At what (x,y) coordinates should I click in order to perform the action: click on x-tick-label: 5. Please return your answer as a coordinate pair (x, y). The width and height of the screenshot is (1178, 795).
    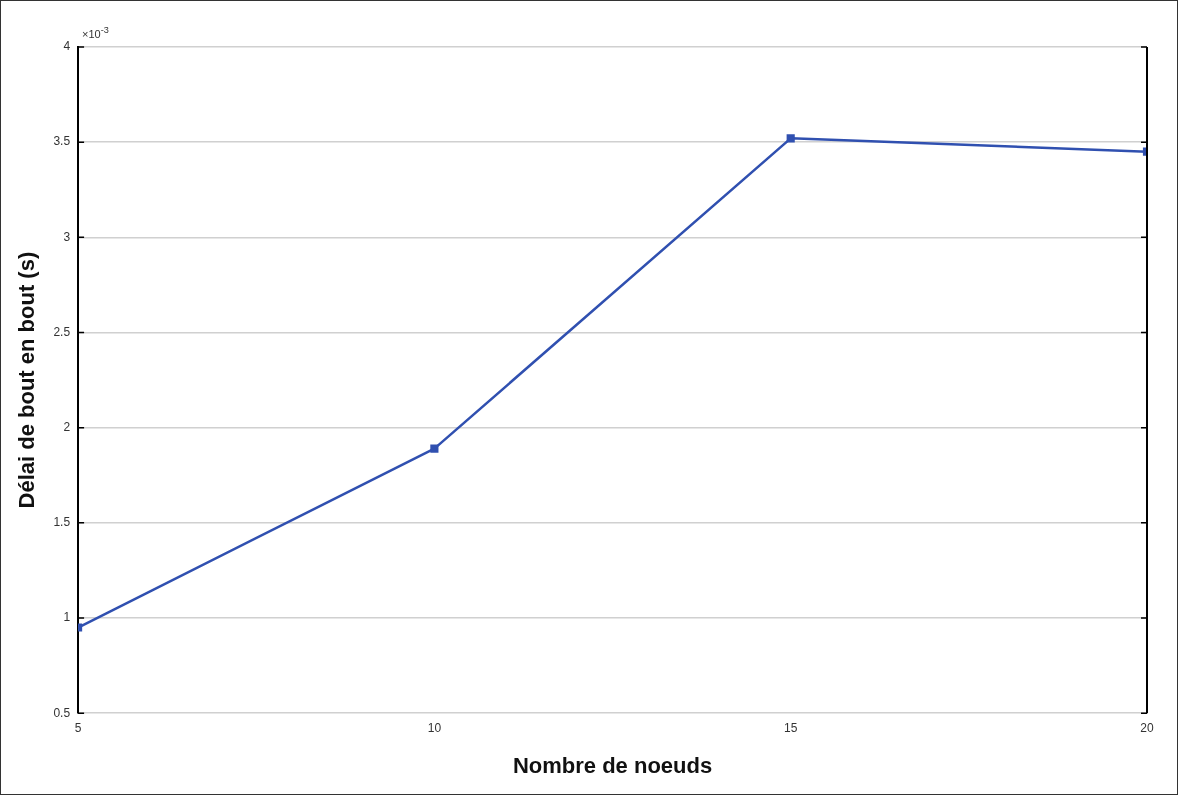
    Looking at the image, I should click on (78, 727).